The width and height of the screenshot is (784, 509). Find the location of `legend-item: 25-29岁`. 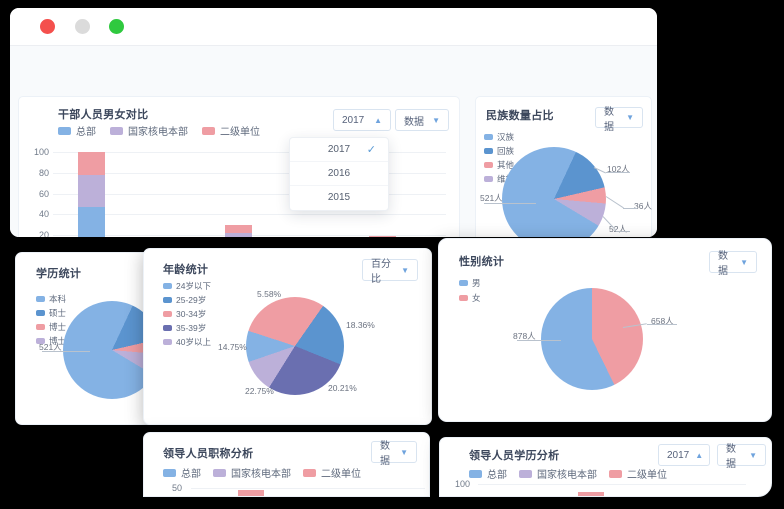

legend-item: 25-29岁 is located at coordinates (187, 300).